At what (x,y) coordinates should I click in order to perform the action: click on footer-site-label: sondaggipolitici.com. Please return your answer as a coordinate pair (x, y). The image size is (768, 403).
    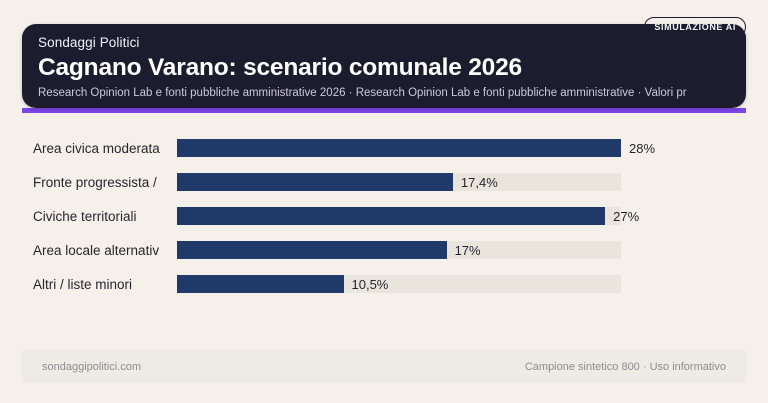
    Looking at the image, I should click on (92, 366).